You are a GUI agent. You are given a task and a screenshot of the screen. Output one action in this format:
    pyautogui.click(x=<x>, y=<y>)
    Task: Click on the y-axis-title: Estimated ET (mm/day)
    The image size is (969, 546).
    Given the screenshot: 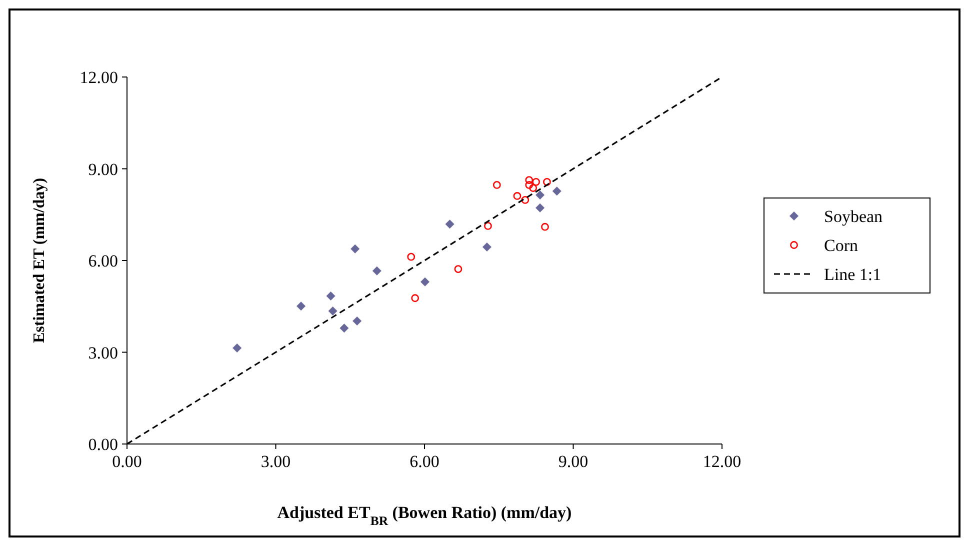 What is the action you would take?
    pyautogui.click(x=39, y=261)
    